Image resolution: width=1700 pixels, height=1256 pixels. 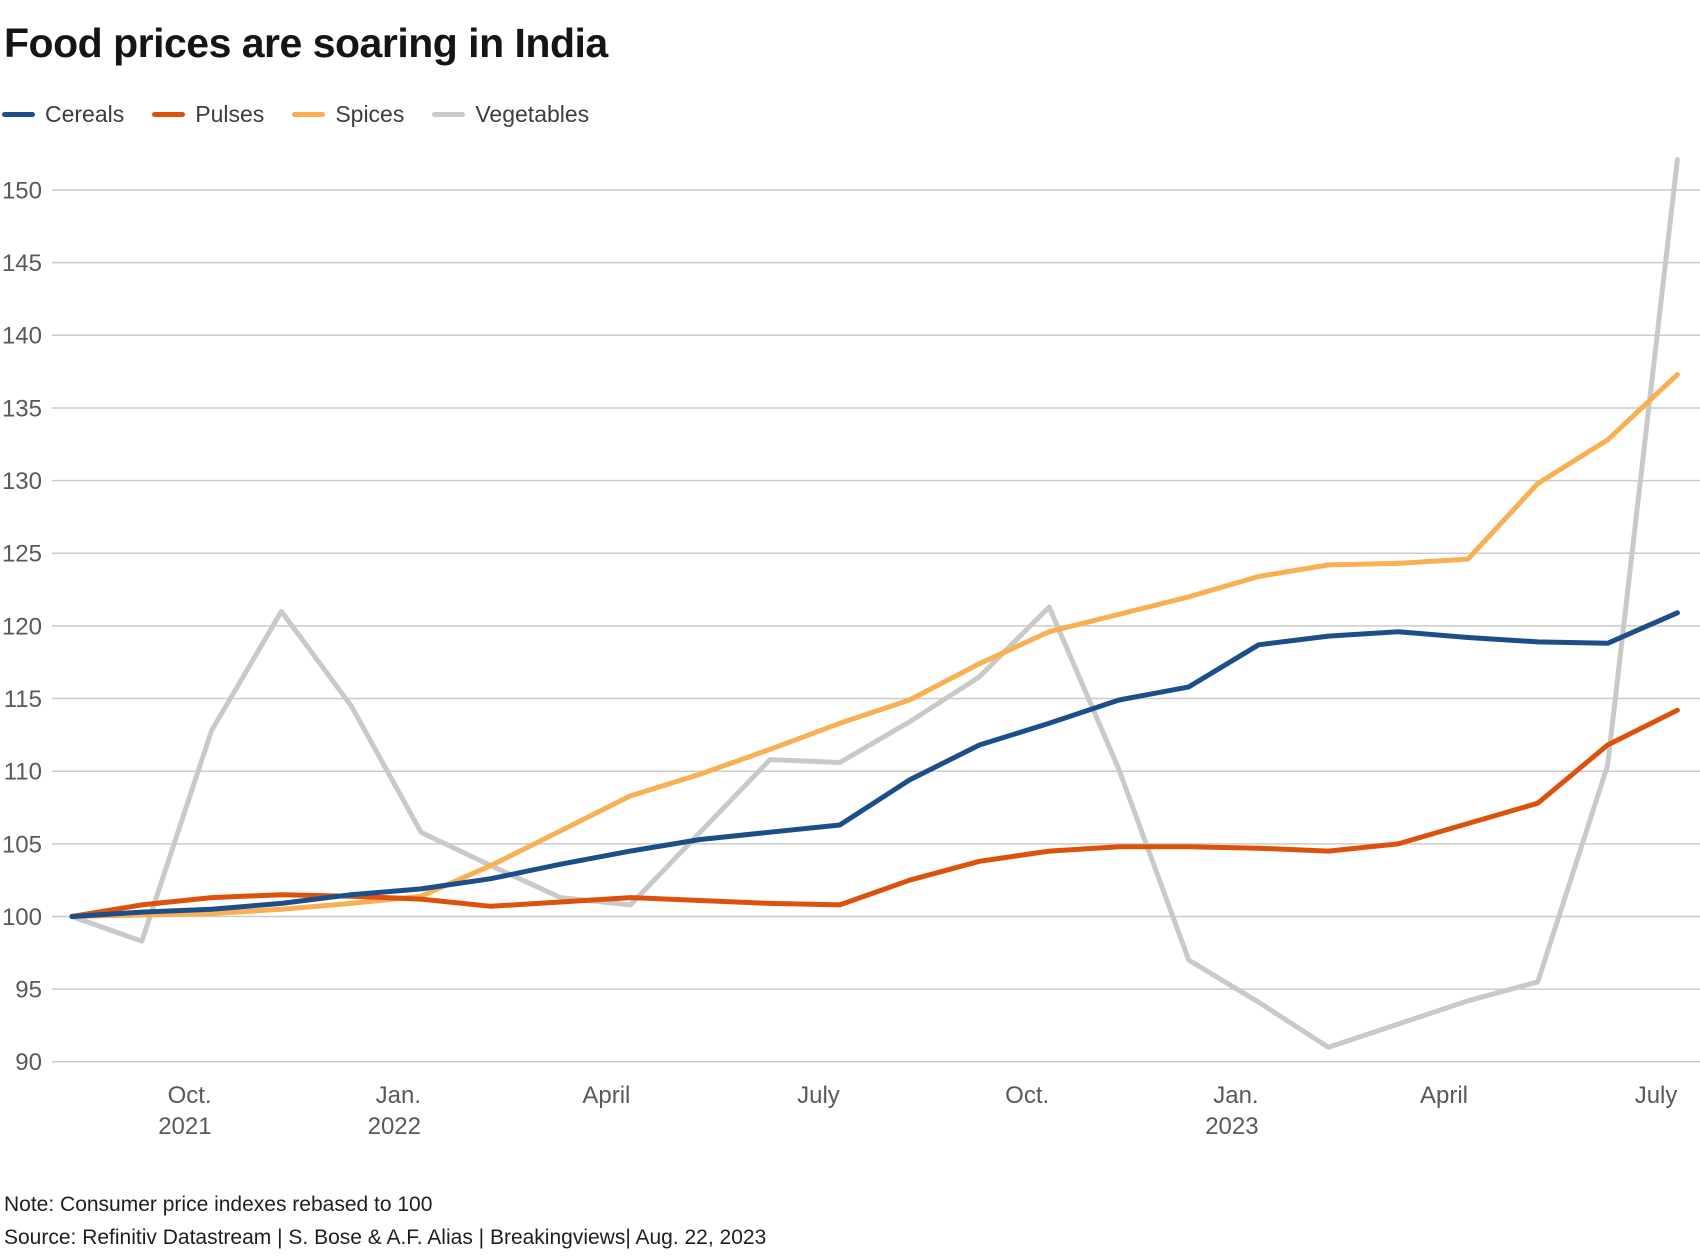 What do you see at coordinates (23, 699) in the screenshot?
I see `y-axis-label: 115` at bounding box center [23, 699].